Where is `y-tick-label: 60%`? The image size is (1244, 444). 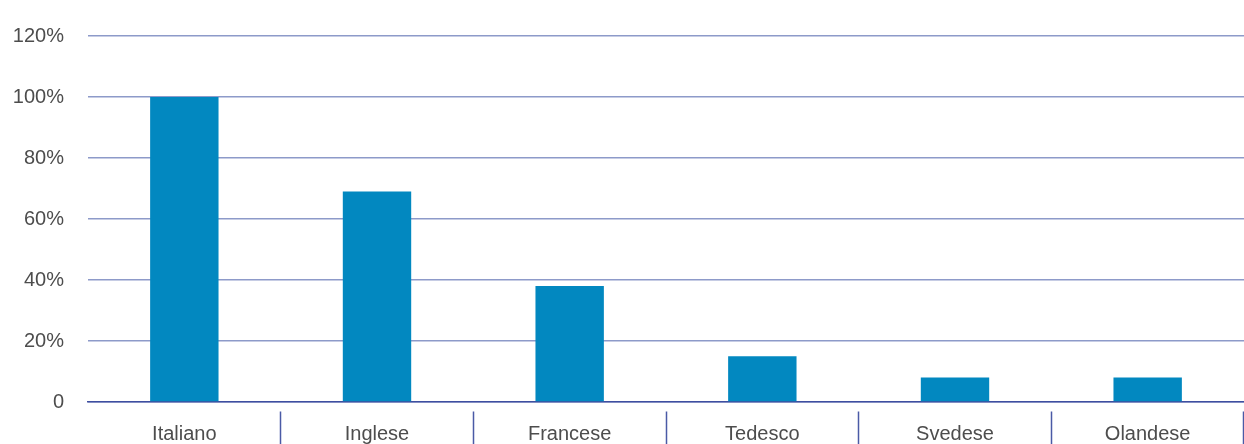 y-tick-label: 60% is located at coordinates (44, 217).